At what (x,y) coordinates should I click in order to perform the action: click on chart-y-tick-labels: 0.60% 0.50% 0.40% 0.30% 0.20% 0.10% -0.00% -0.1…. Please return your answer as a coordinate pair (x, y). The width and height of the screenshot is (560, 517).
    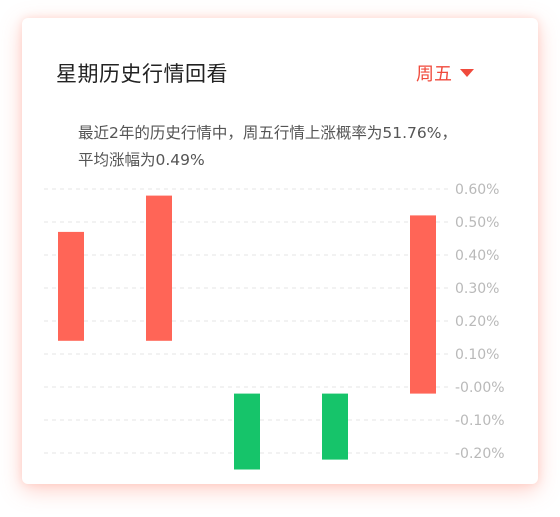
    Looking at the image, I should click on (480, 322).